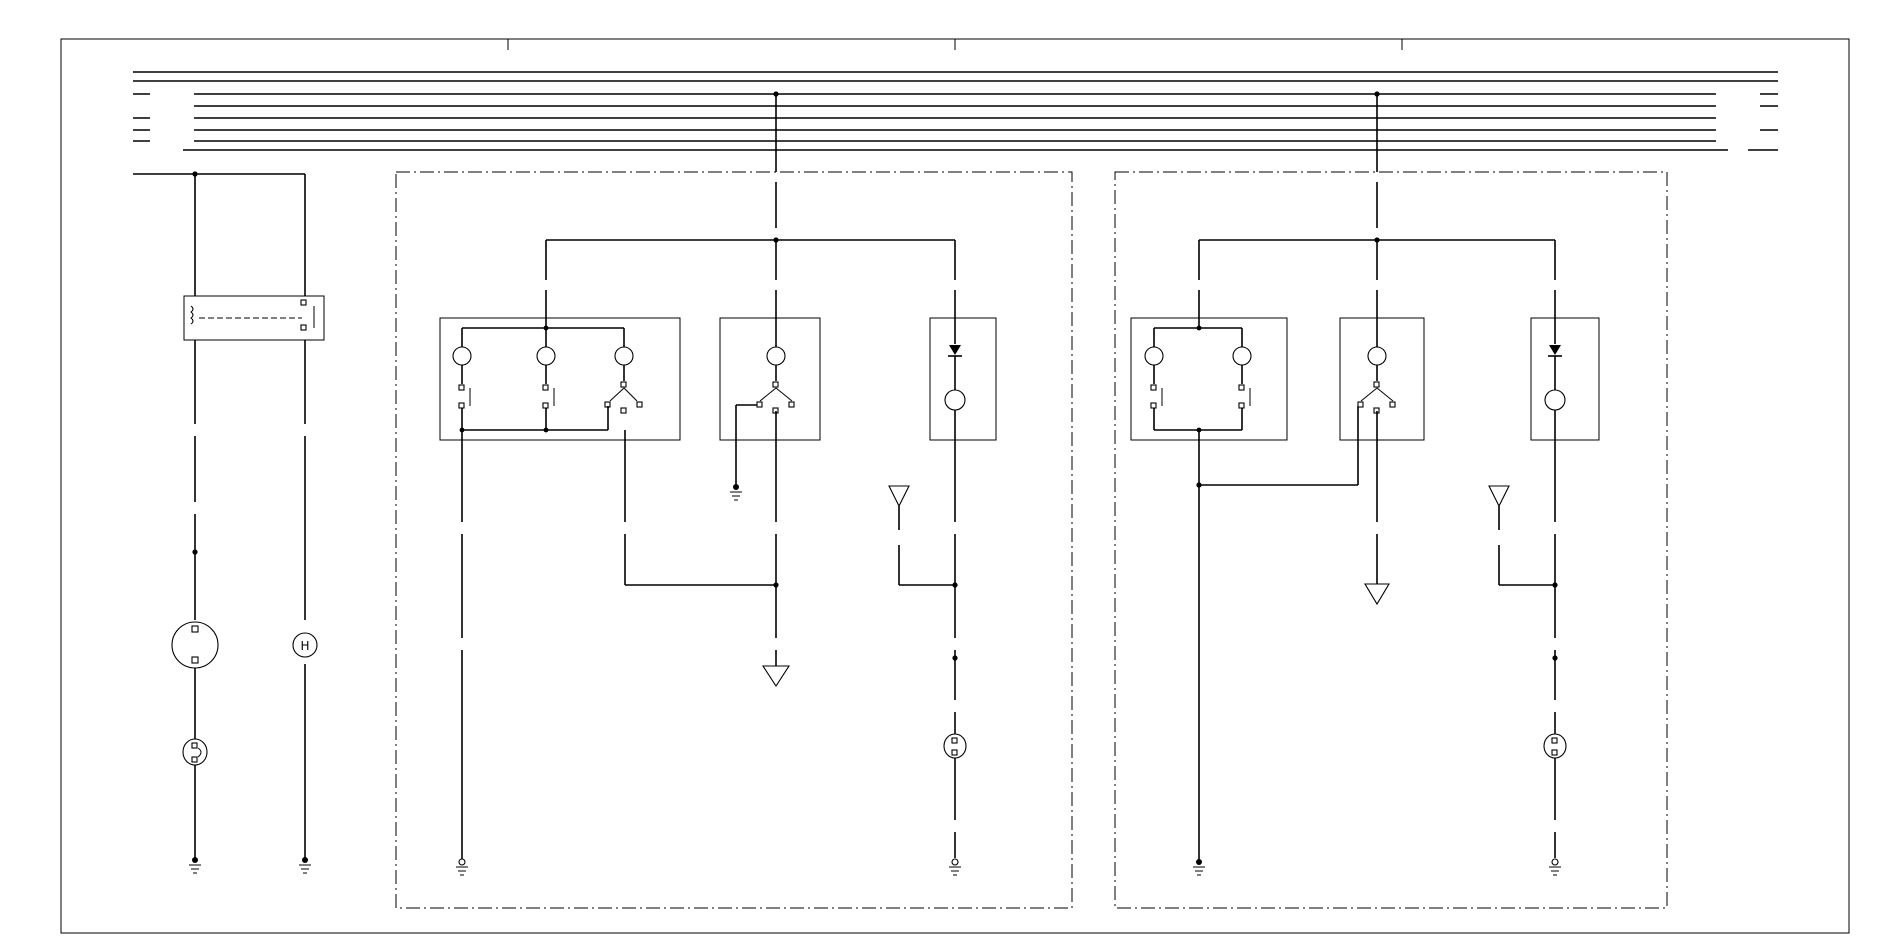  Describe the element at coordinates (770, 401) in the screenshot. I see `combination-switch-center` at that location.